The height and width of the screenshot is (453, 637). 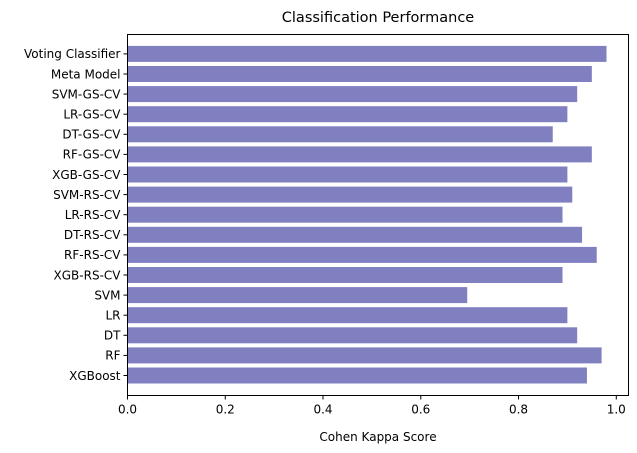 I want to click on y-tick-label: XGBoost, so click(x=95, y=376).